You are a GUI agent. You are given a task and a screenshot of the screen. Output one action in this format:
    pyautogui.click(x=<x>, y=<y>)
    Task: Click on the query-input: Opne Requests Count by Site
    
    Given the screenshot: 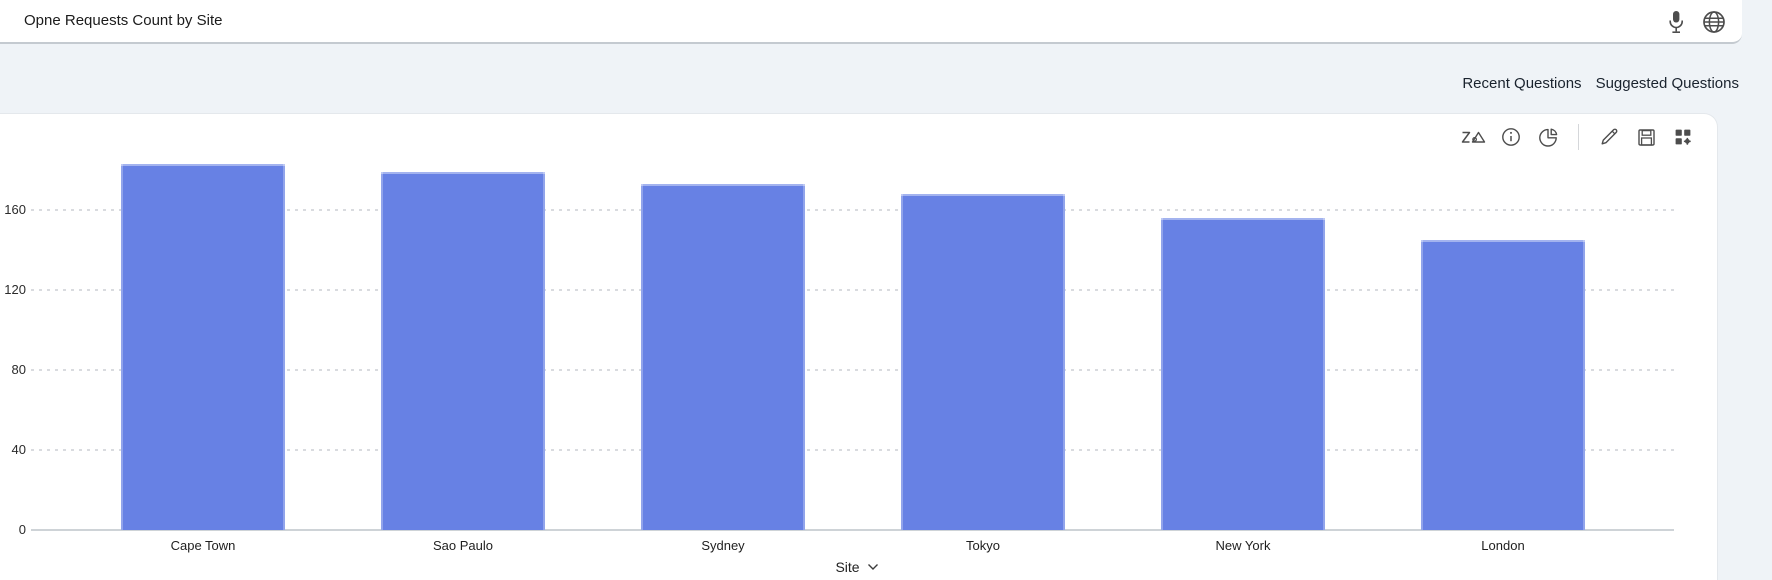 What is the action you would take?
    pyautogui.click(x=123, y=20)
    